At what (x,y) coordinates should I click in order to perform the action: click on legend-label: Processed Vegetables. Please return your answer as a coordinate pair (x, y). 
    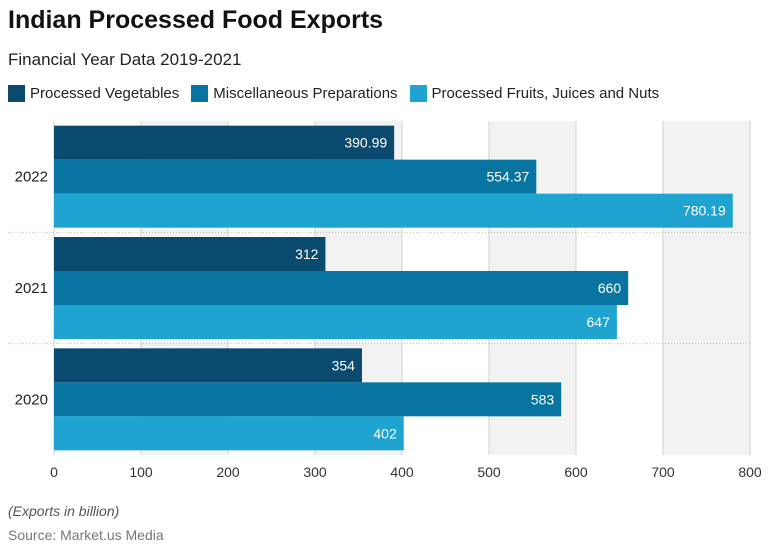
    Looking at the image, I should click on (105, 93).